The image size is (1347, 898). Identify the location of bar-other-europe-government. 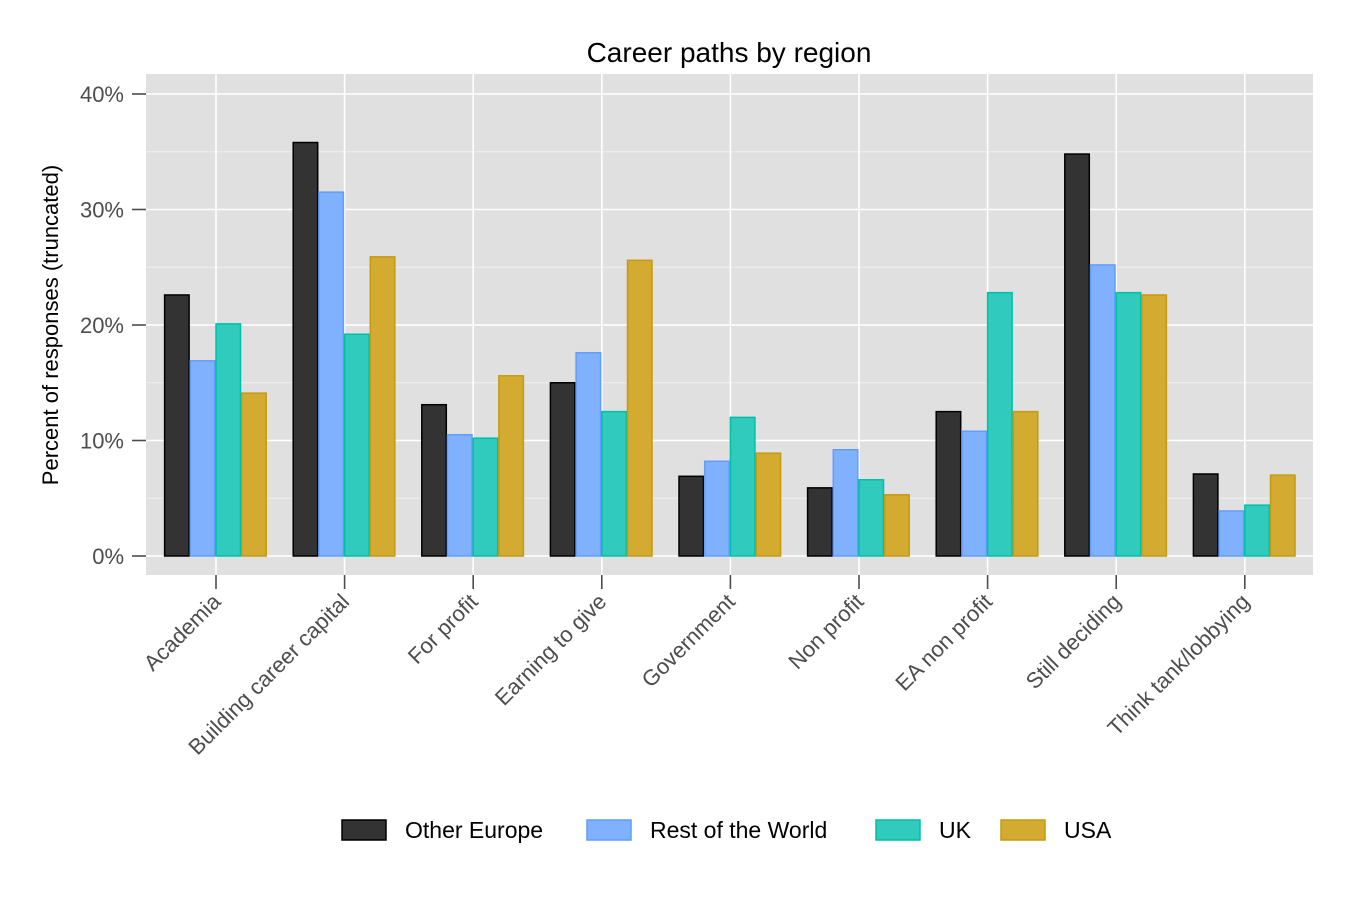
(691, 516).